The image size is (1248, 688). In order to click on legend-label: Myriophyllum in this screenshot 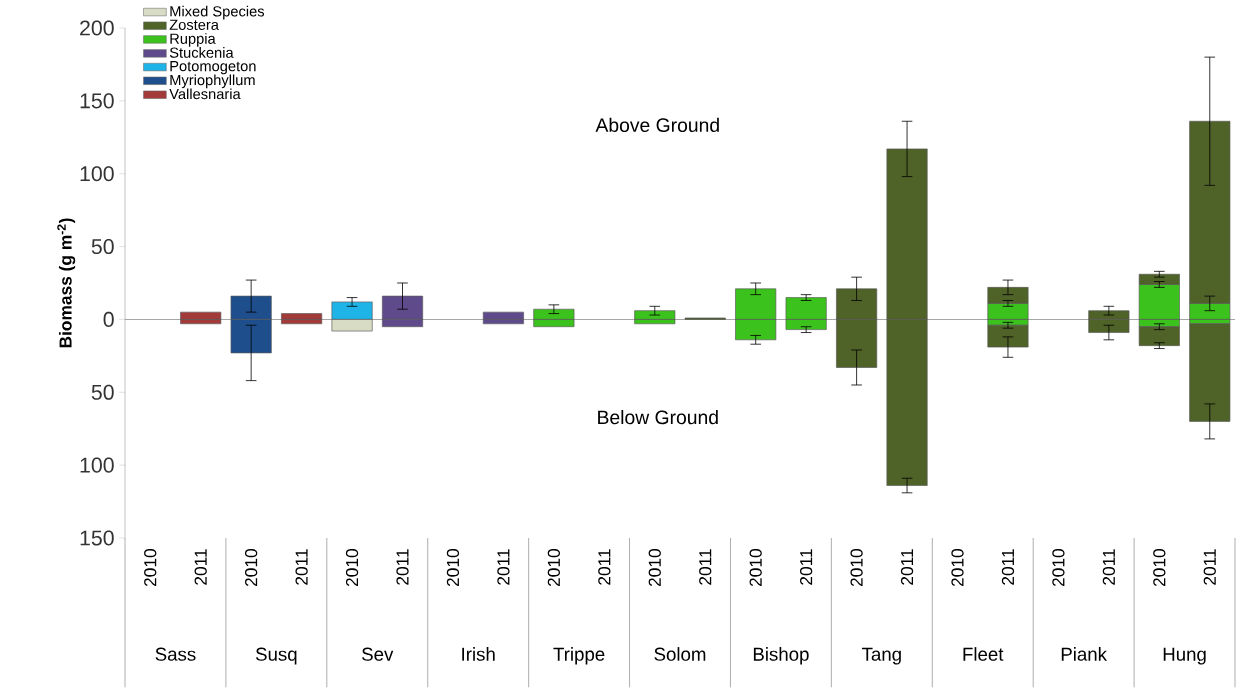, I will do `click(212, 81)`.